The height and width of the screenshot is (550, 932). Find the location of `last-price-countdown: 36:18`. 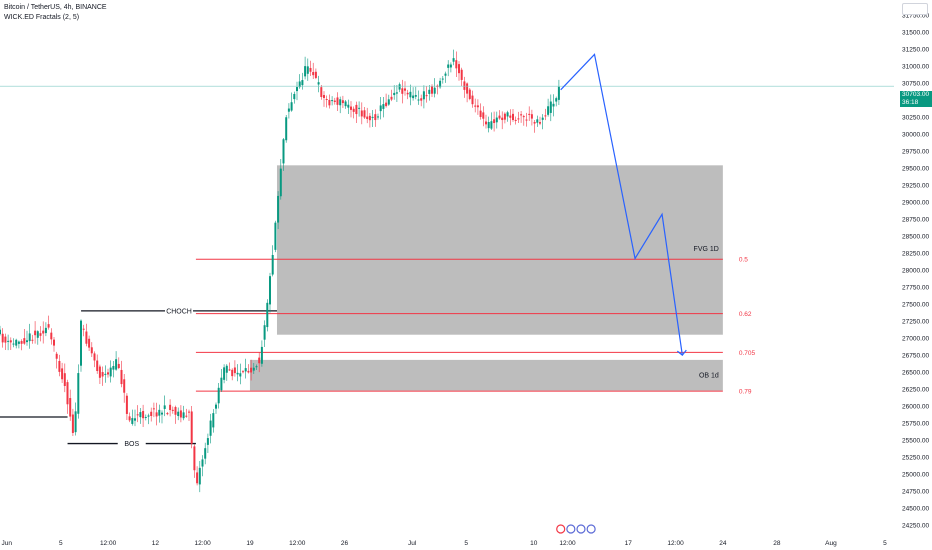

last-price-countdown: 36:18 is located at coordinates (910, 102).